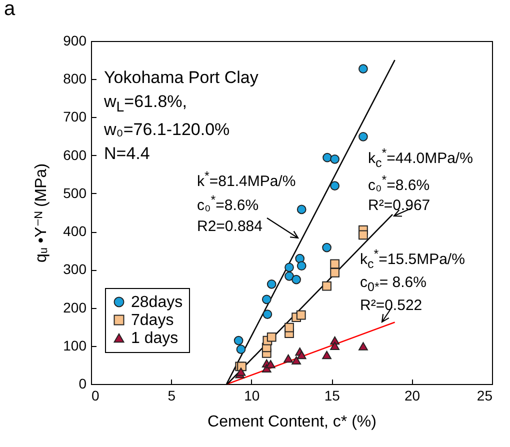 The width and height of the screenshot is (510, 447). I want to click on x-tick-label: 5, so click(172, 396).